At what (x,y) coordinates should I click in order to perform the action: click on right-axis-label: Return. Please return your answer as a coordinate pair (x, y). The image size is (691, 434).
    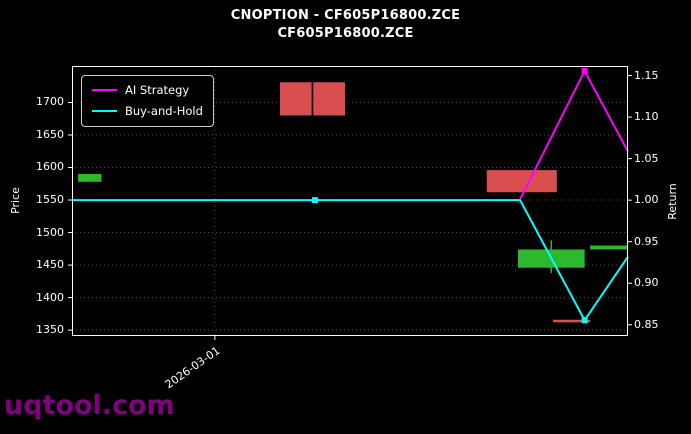
    Looking at the image, I should click on (672, 201).